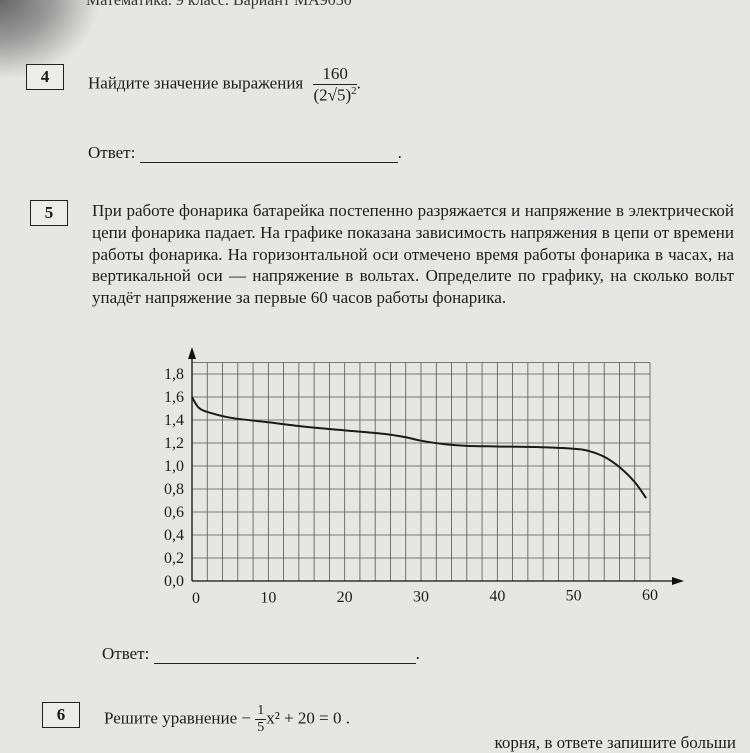 Image resolution: width=750 pixels, height=753 pixels. I want to click on task-6-text: Решите уравнение − 1 5 x² + 20 = 0 ., so click(227, 719).